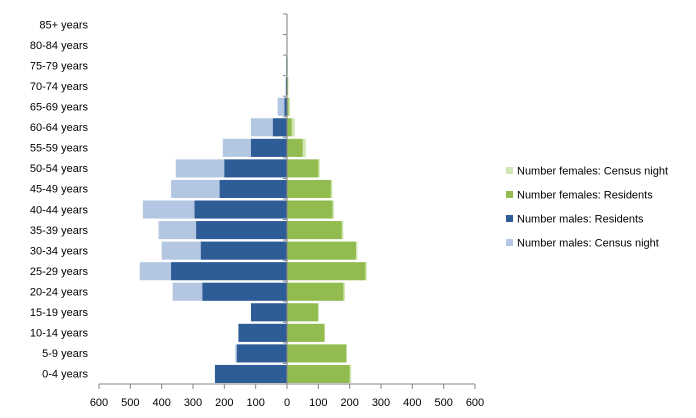  I want to click on y-tick-label: 70-74 years, so click(59, 87).